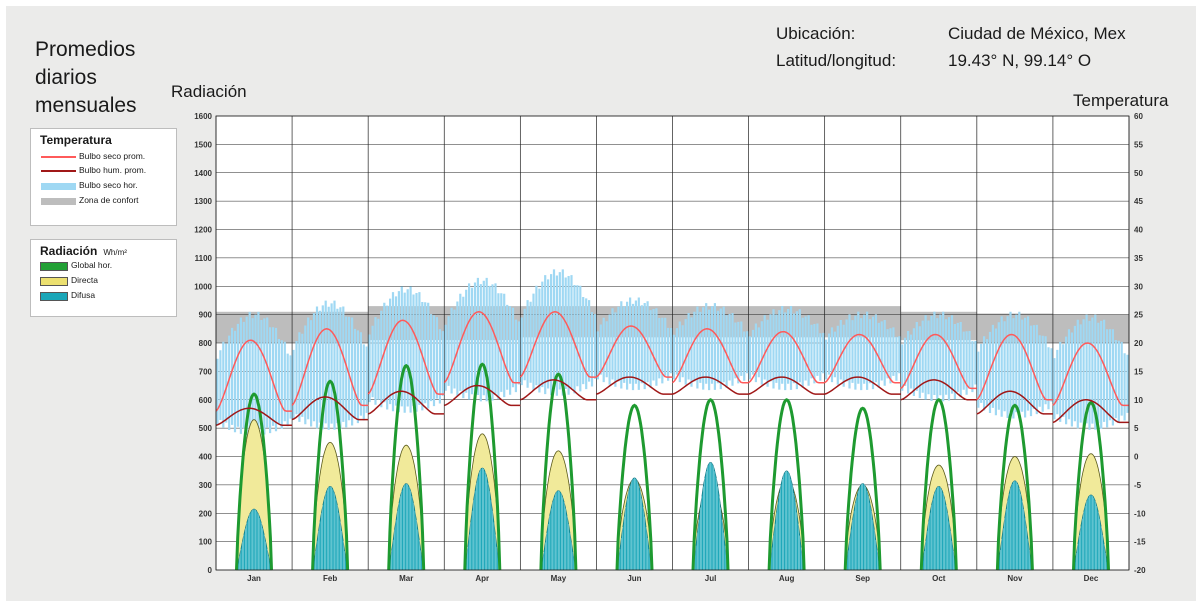 The width and height of the screenshot is (1203, 607). Describe the element at coordinates (1140, 542) in the screenshot. I see `y2-tick-label: -15` at that location.